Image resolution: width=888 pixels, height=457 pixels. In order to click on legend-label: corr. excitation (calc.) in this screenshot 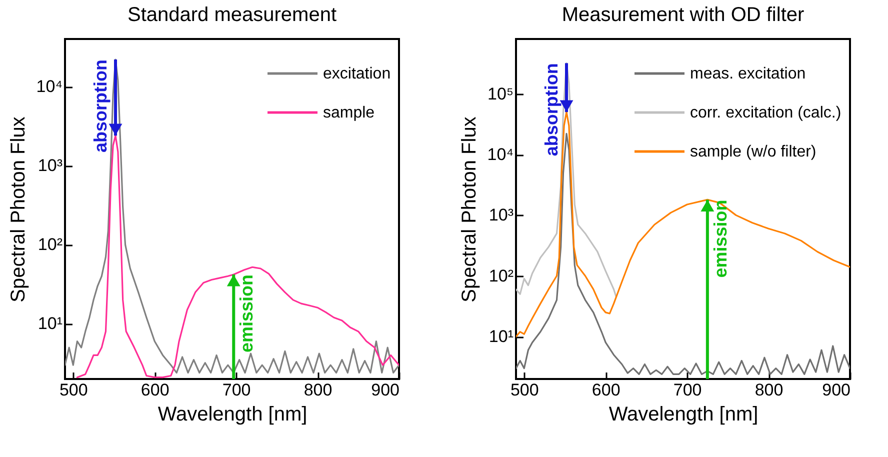, I will do `click(766, 113)`.